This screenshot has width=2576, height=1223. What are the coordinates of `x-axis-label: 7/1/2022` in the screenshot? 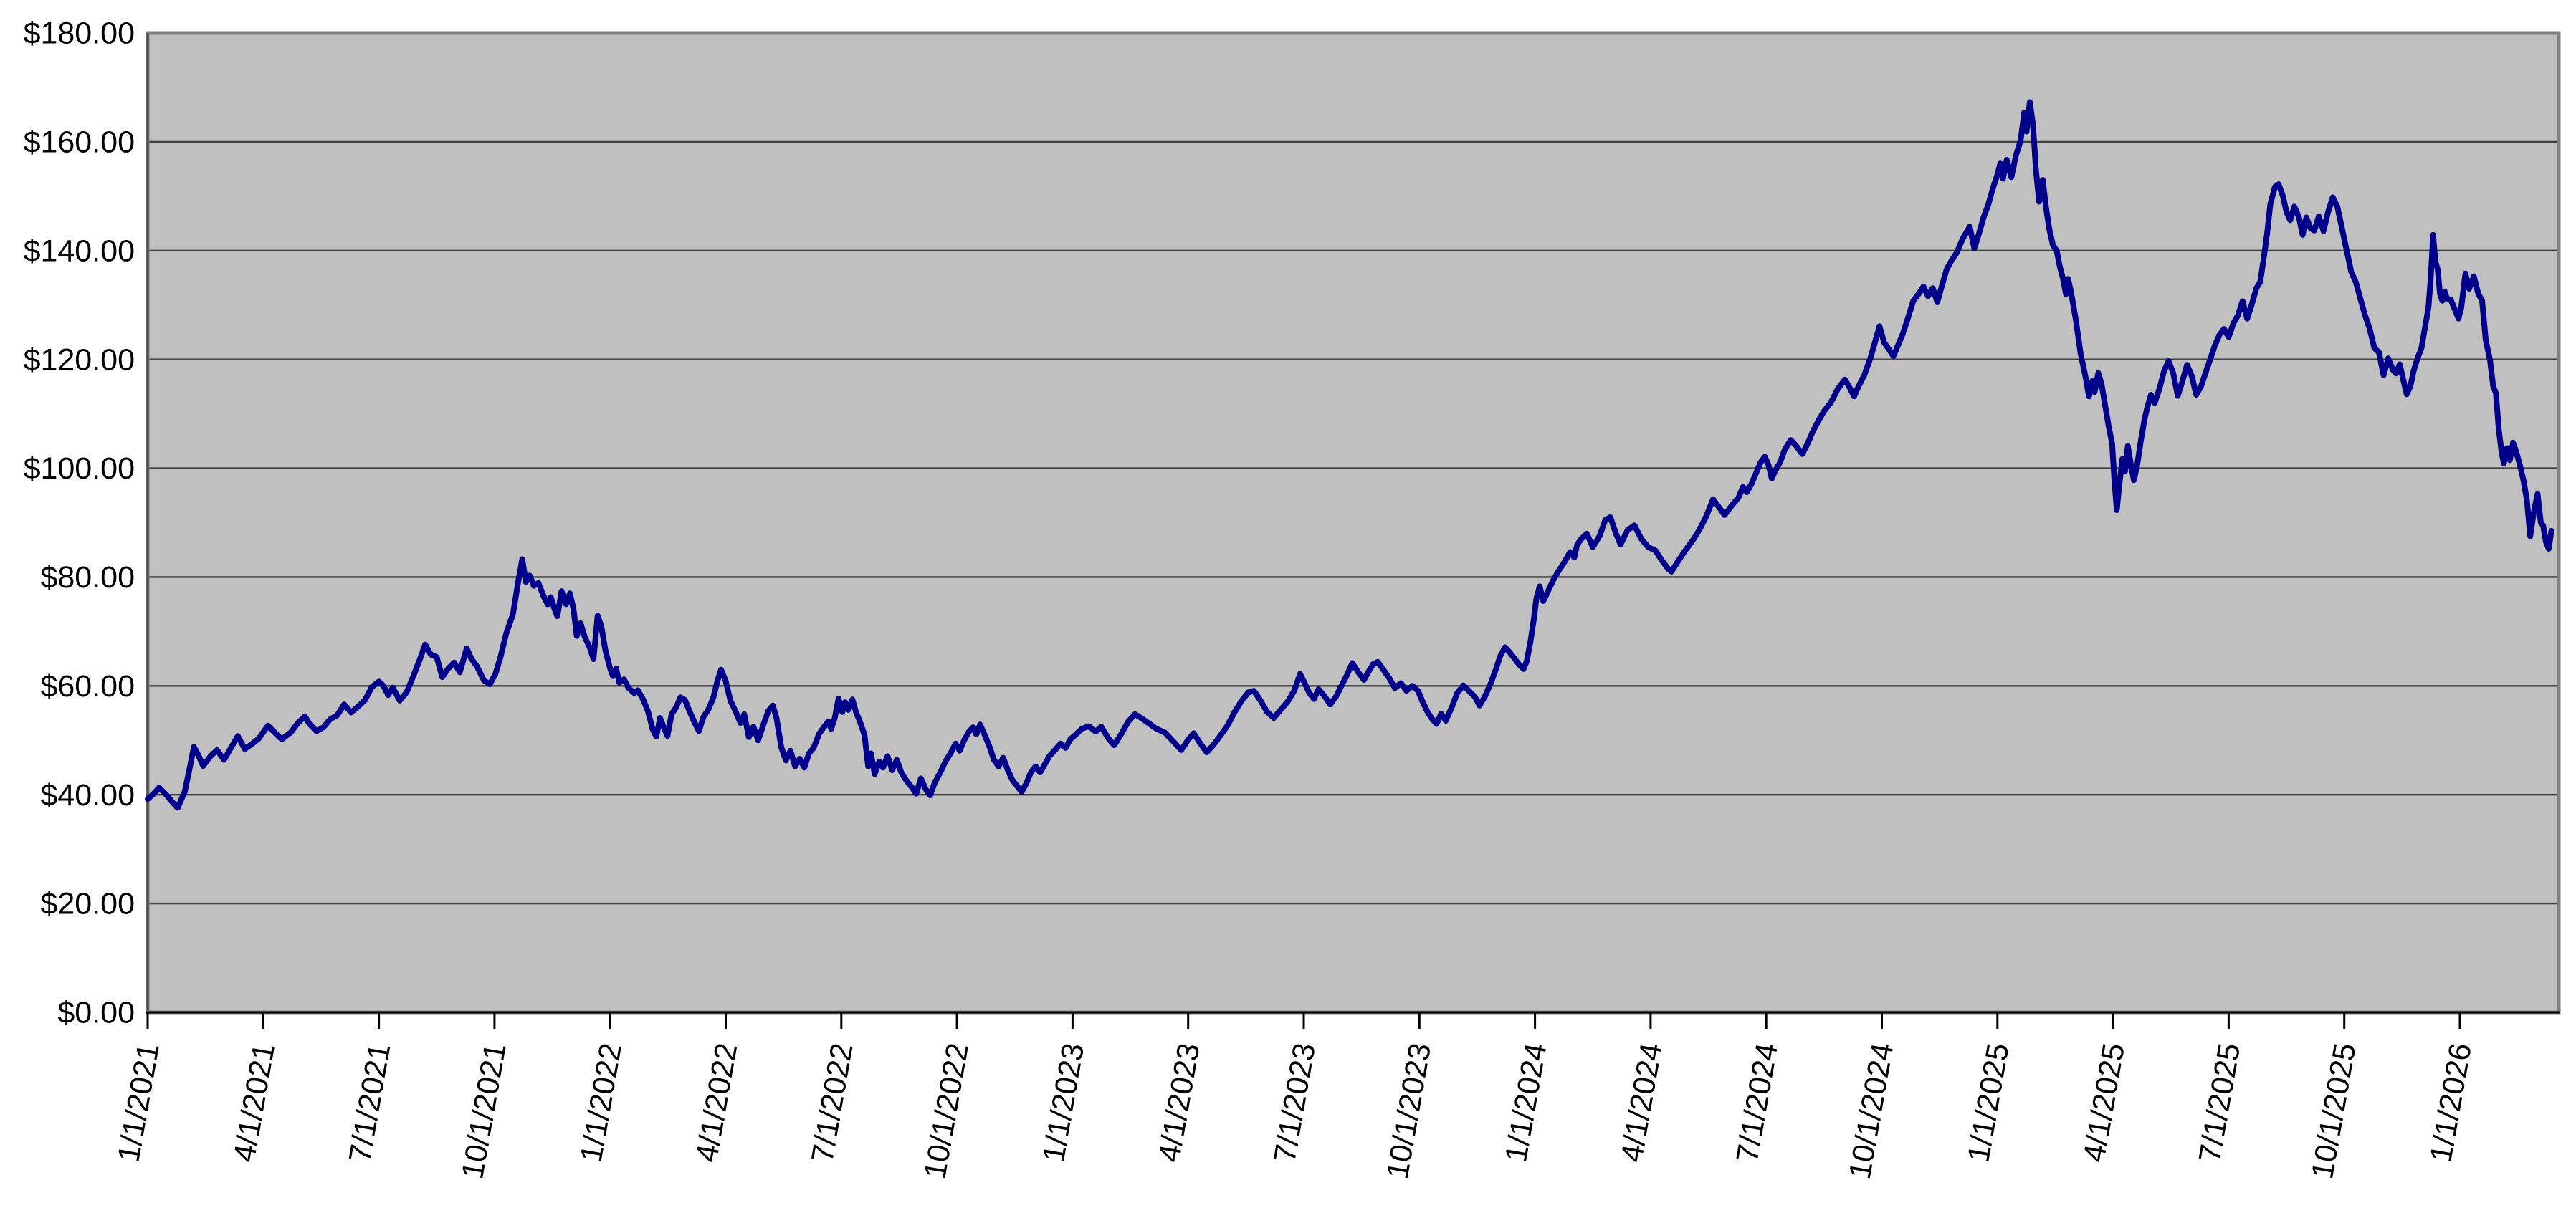 It's located at (832, 1102).